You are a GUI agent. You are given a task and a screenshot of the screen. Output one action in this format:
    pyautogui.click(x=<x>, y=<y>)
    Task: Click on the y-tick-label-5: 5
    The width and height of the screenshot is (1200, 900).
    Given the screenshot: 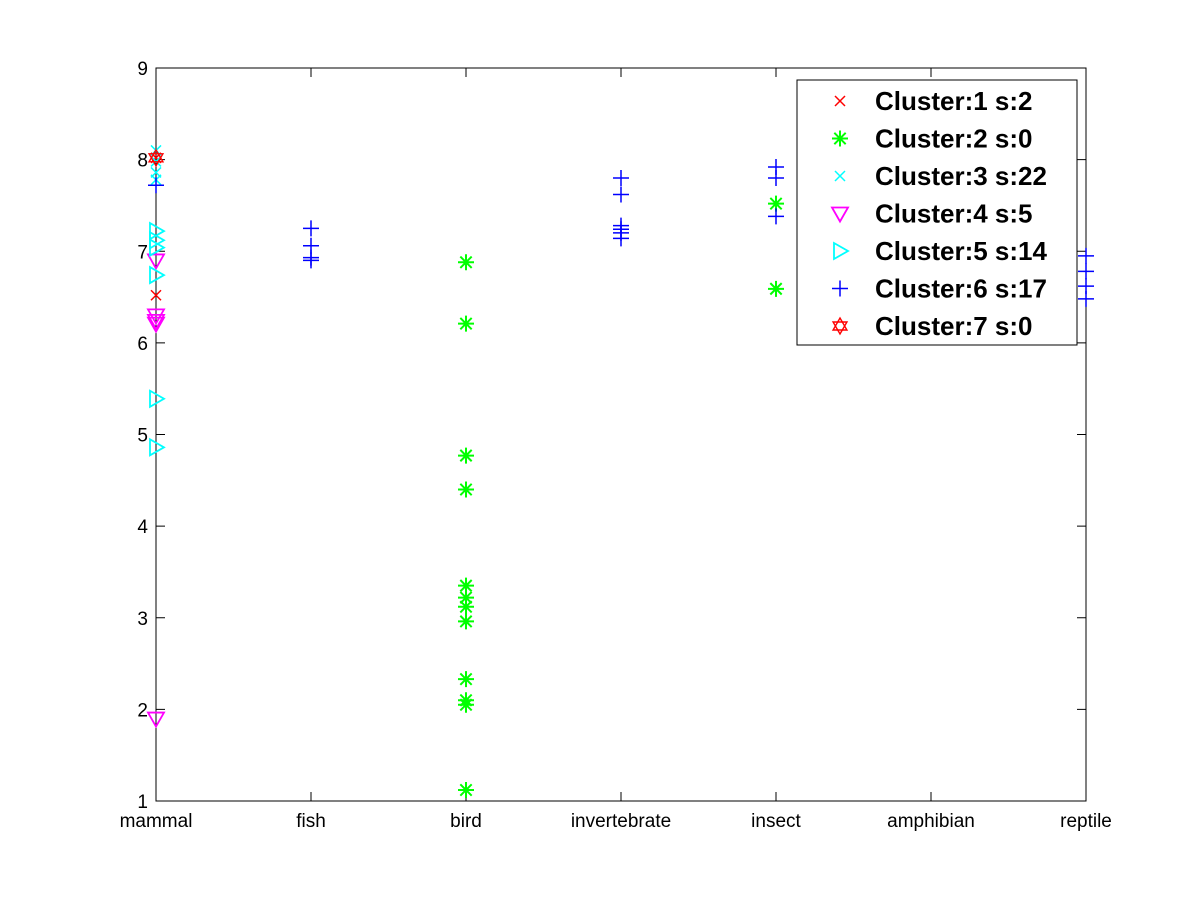 What is the action you would take?
    pyautogui.click(x=142, y=436)
    